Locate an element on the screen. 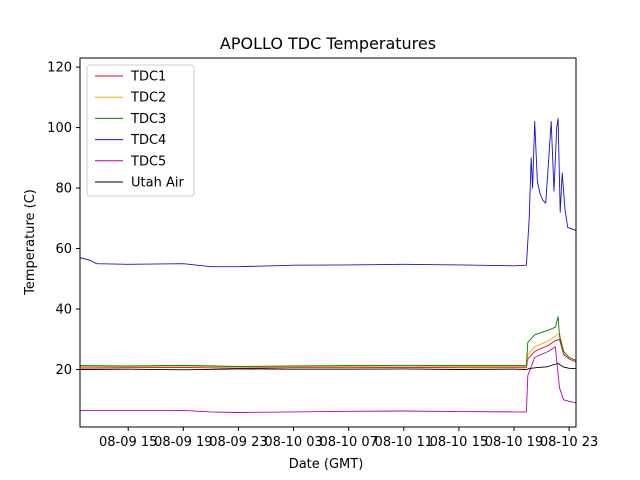 The image size is (640, 480). legend-label-4: TDC5 is located at coordinates (148, 161).